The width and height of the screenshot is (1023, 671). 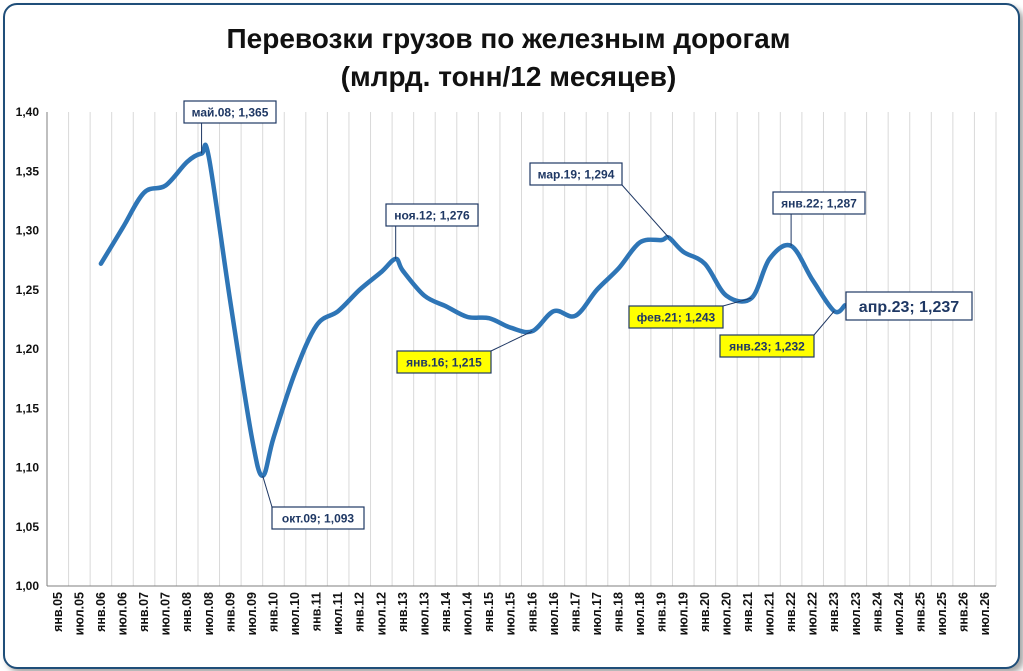 I want to click on annotation-callout: апр.23; 1,237, so click(x=909, y=306).